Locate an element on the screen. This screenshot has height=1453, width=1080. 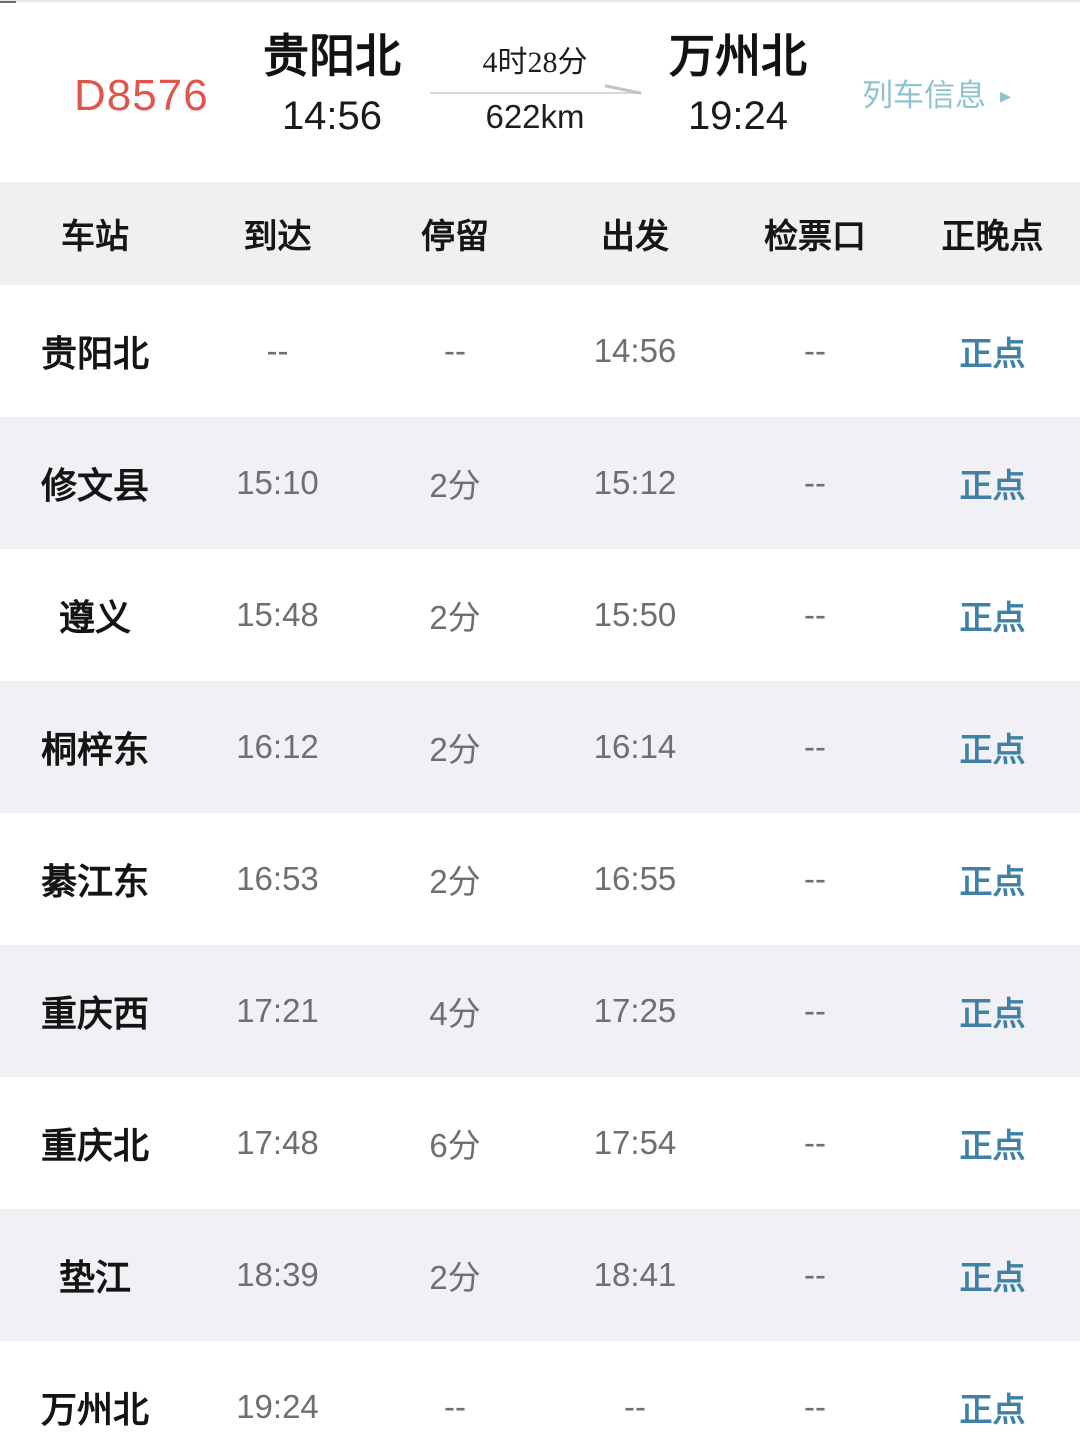
depart-time-cell: 17:25 is located at coordinates (635, 1010).